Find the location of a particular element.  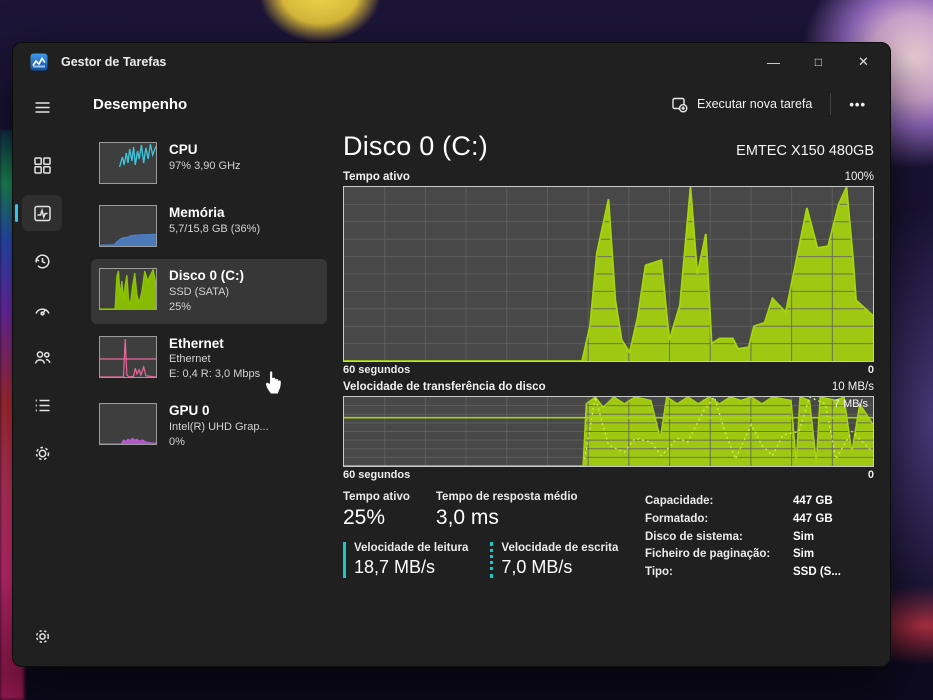

list-item-disk: Disco 0 (C:) SSD (SATA) 25% is located at coordinates (209, 291).